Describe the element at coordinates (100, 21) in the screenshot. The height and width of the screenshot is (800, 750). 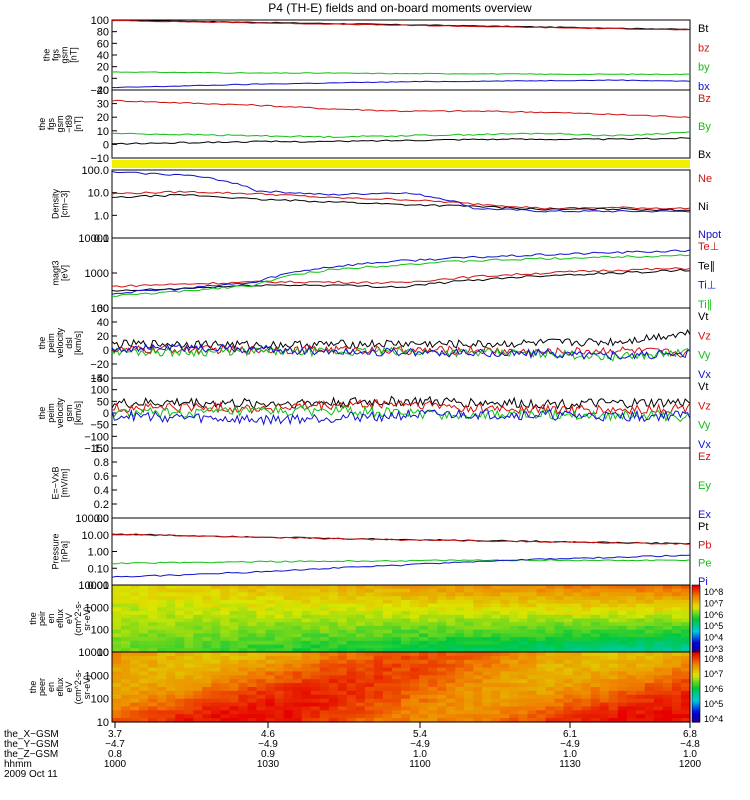
I see `y-tick-label: 100` at that location.